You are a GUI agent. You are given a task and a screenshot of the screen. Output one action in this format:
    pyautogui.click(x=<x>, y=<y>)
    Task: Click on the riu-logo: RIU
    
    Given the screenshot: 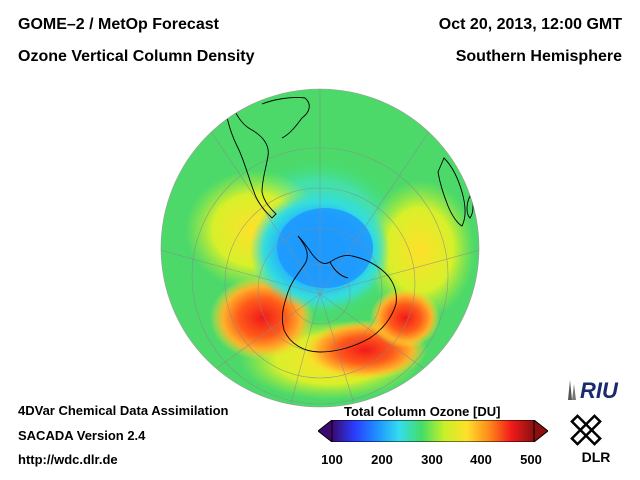 What is the action you would take?
    pyautogui.click(x=593, y=390)
    